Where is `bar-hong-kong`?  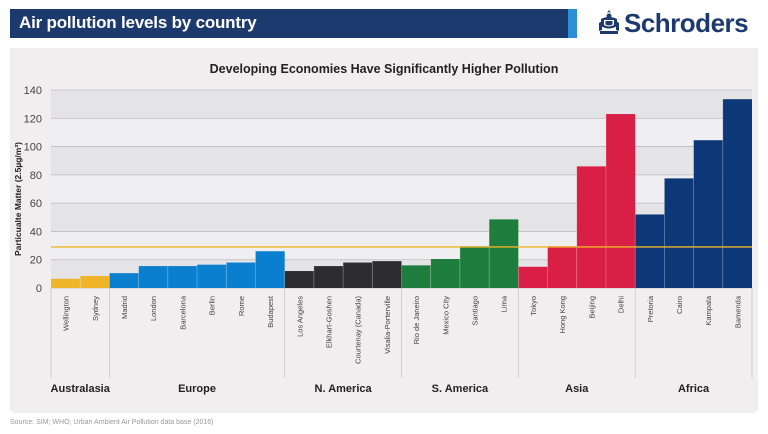 bar-hong-kong is located at coordinates (562, 267).